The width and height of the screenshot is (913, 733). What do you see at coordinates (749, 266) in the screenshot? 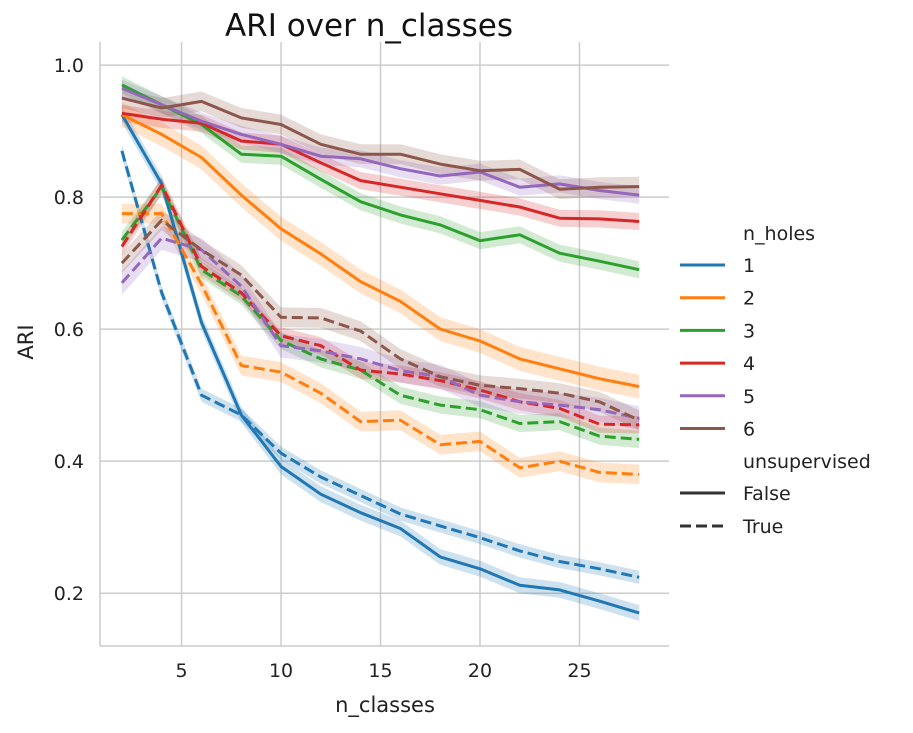
I see `legend-label-1: 1` at bounding box center [749, 266].